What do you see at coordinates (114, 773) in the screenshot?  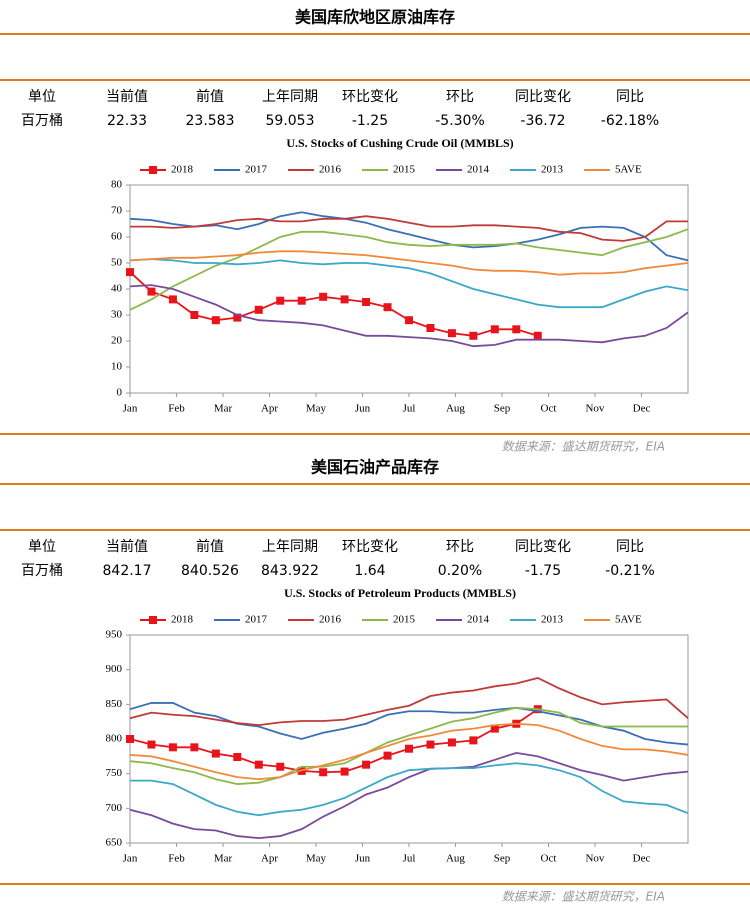 I see `y-tick-label: 750` at bounding box center [114, 773].